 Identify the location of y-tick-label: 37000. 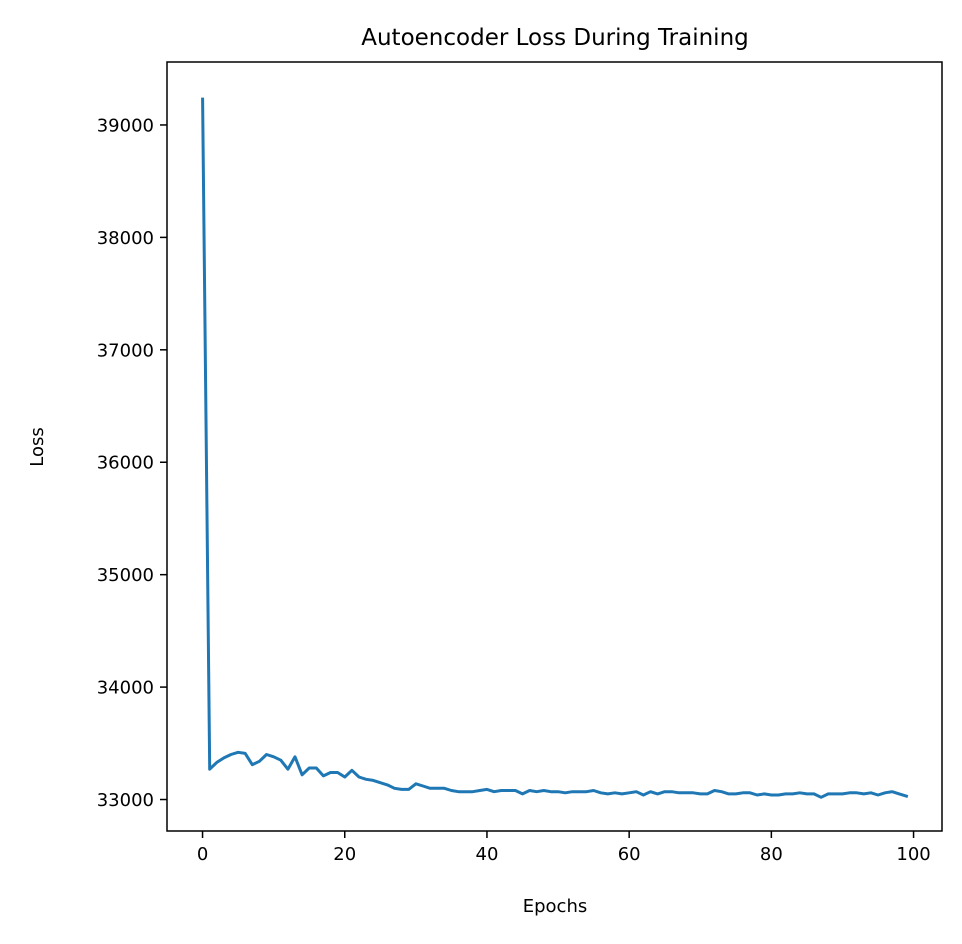
(125, 350).